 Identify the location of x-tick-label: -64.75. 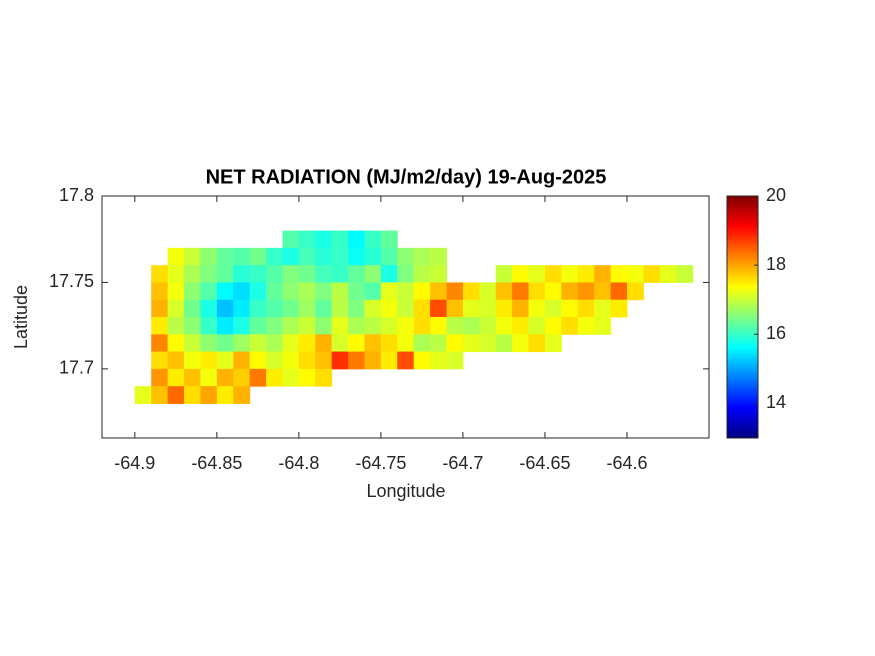
(380, 463).